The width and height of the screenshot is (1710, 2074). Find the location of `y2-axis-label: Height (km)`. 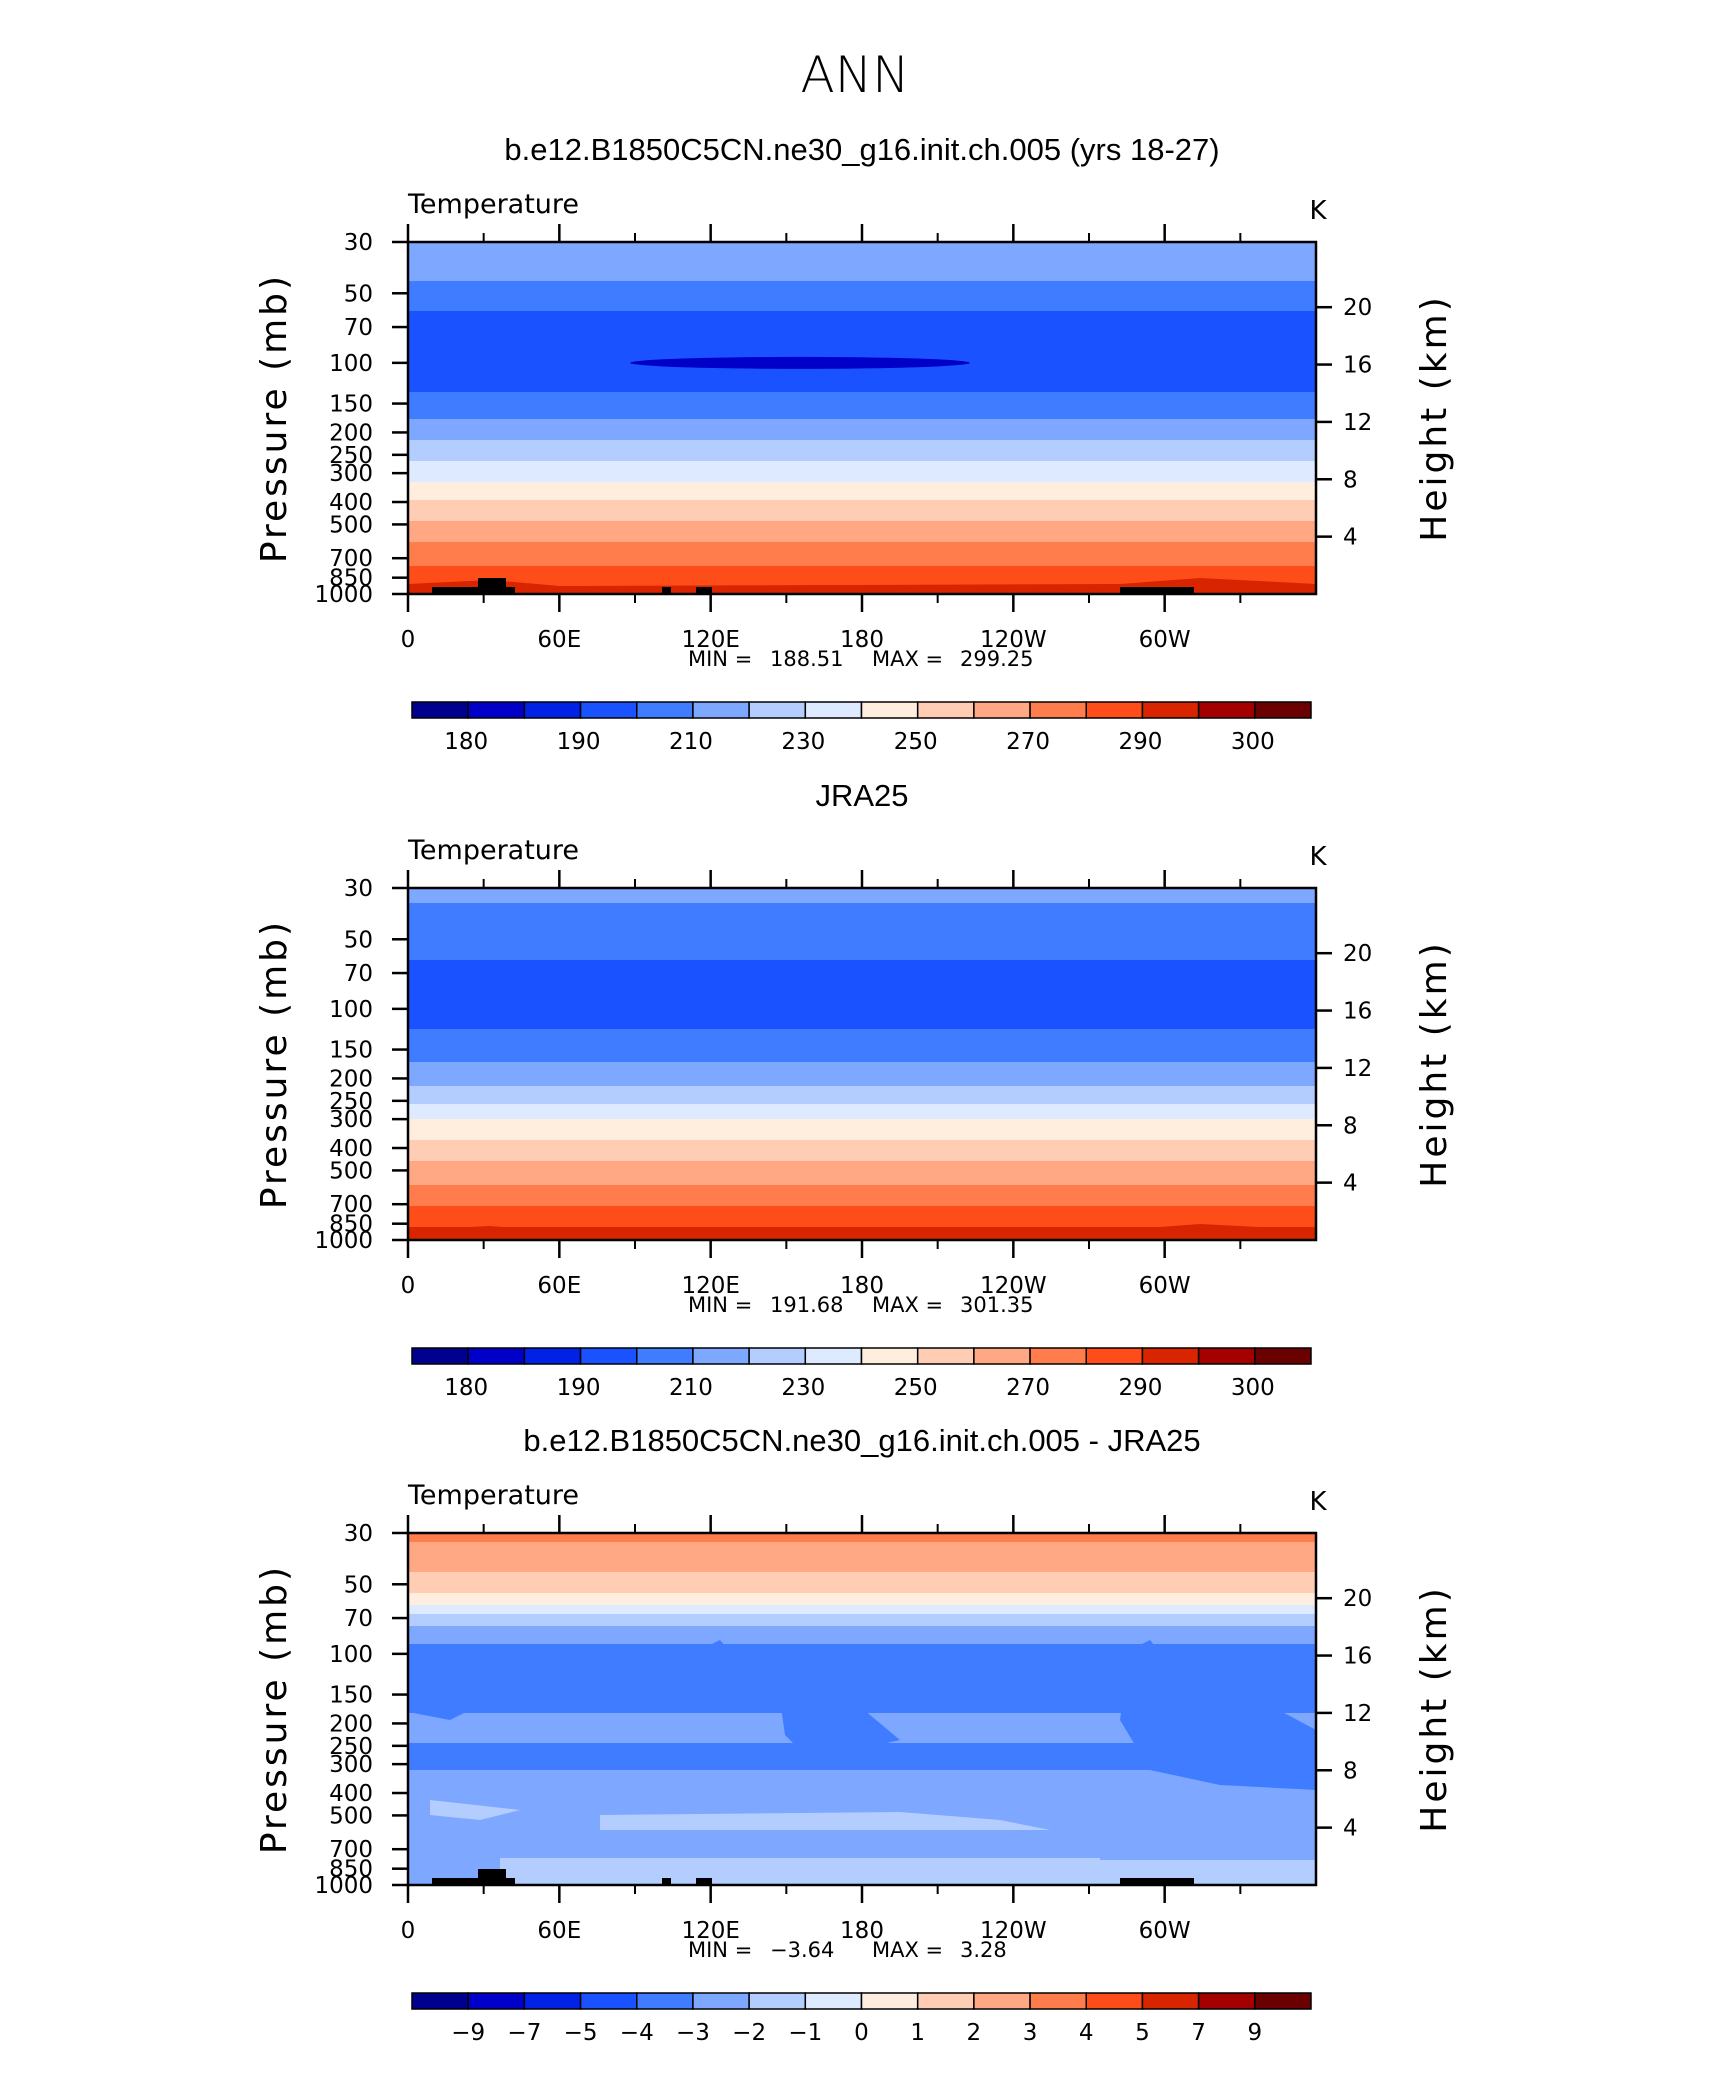

y2-axis-label: Height (km) is located at coordinates (1434, 1063).